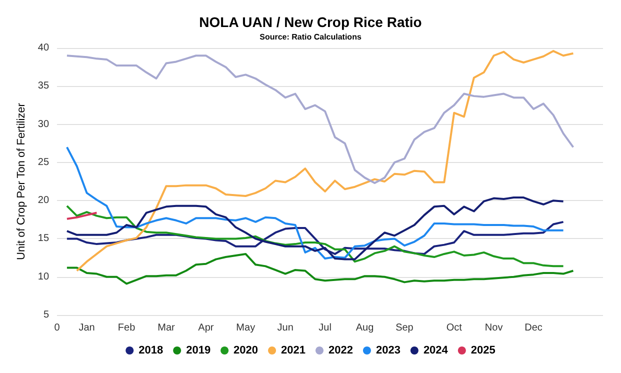 This screenshot has height=373, width=621. Describe the element at coordinates (454, 328) in the screenshot. I see `x-tick-label: Oct` at that location.